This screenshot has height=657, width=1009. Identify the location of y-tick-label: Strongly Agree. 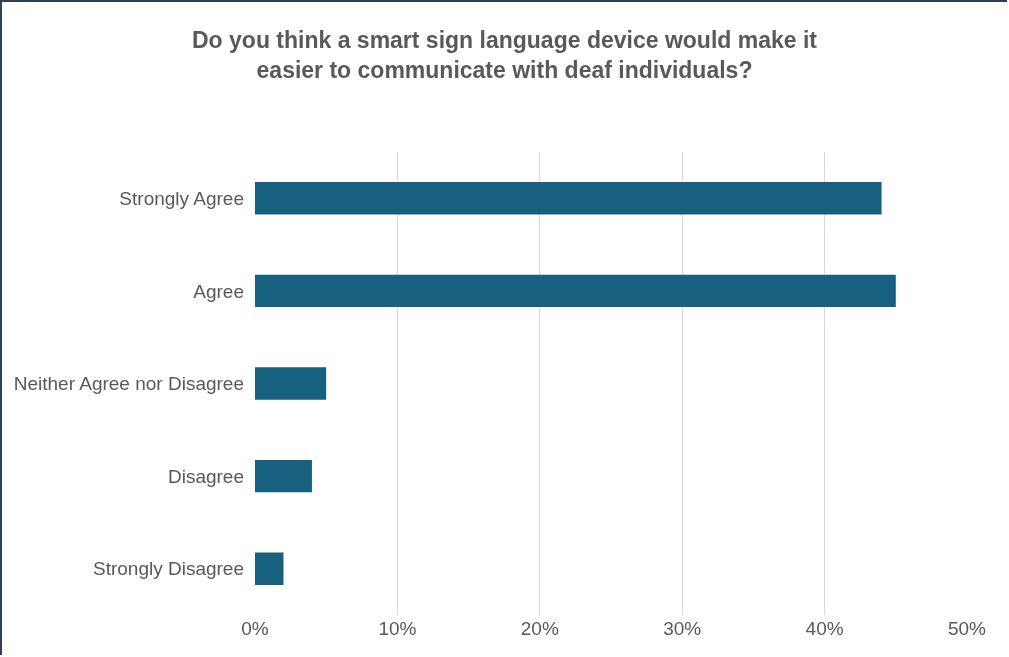
(181, 198).